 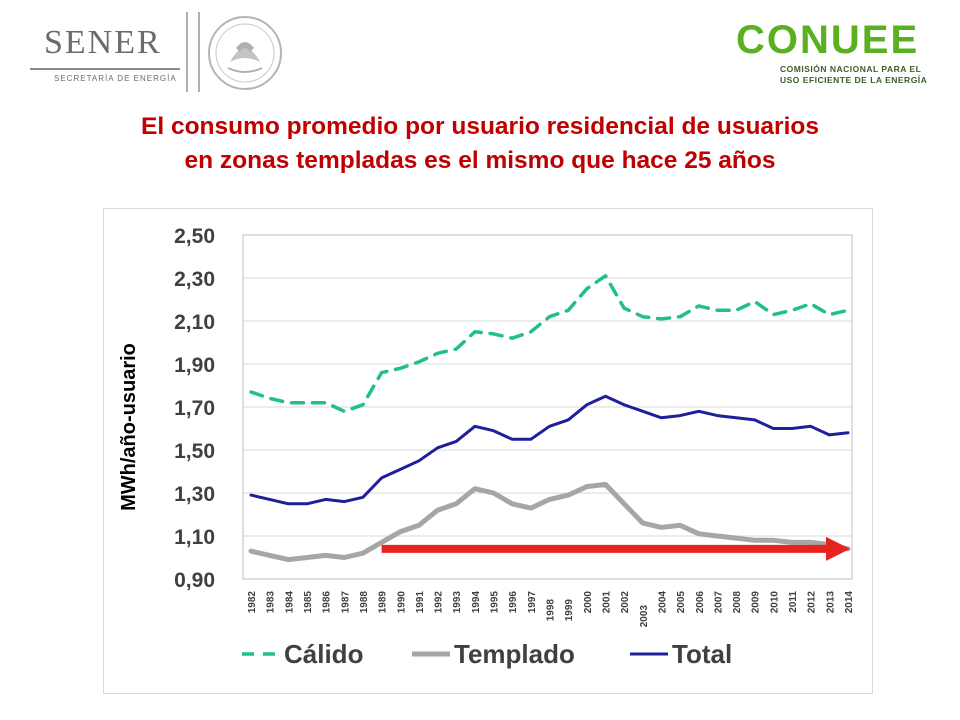 I want to click on x-tick-label: 2001, so click(x=606, y=602).